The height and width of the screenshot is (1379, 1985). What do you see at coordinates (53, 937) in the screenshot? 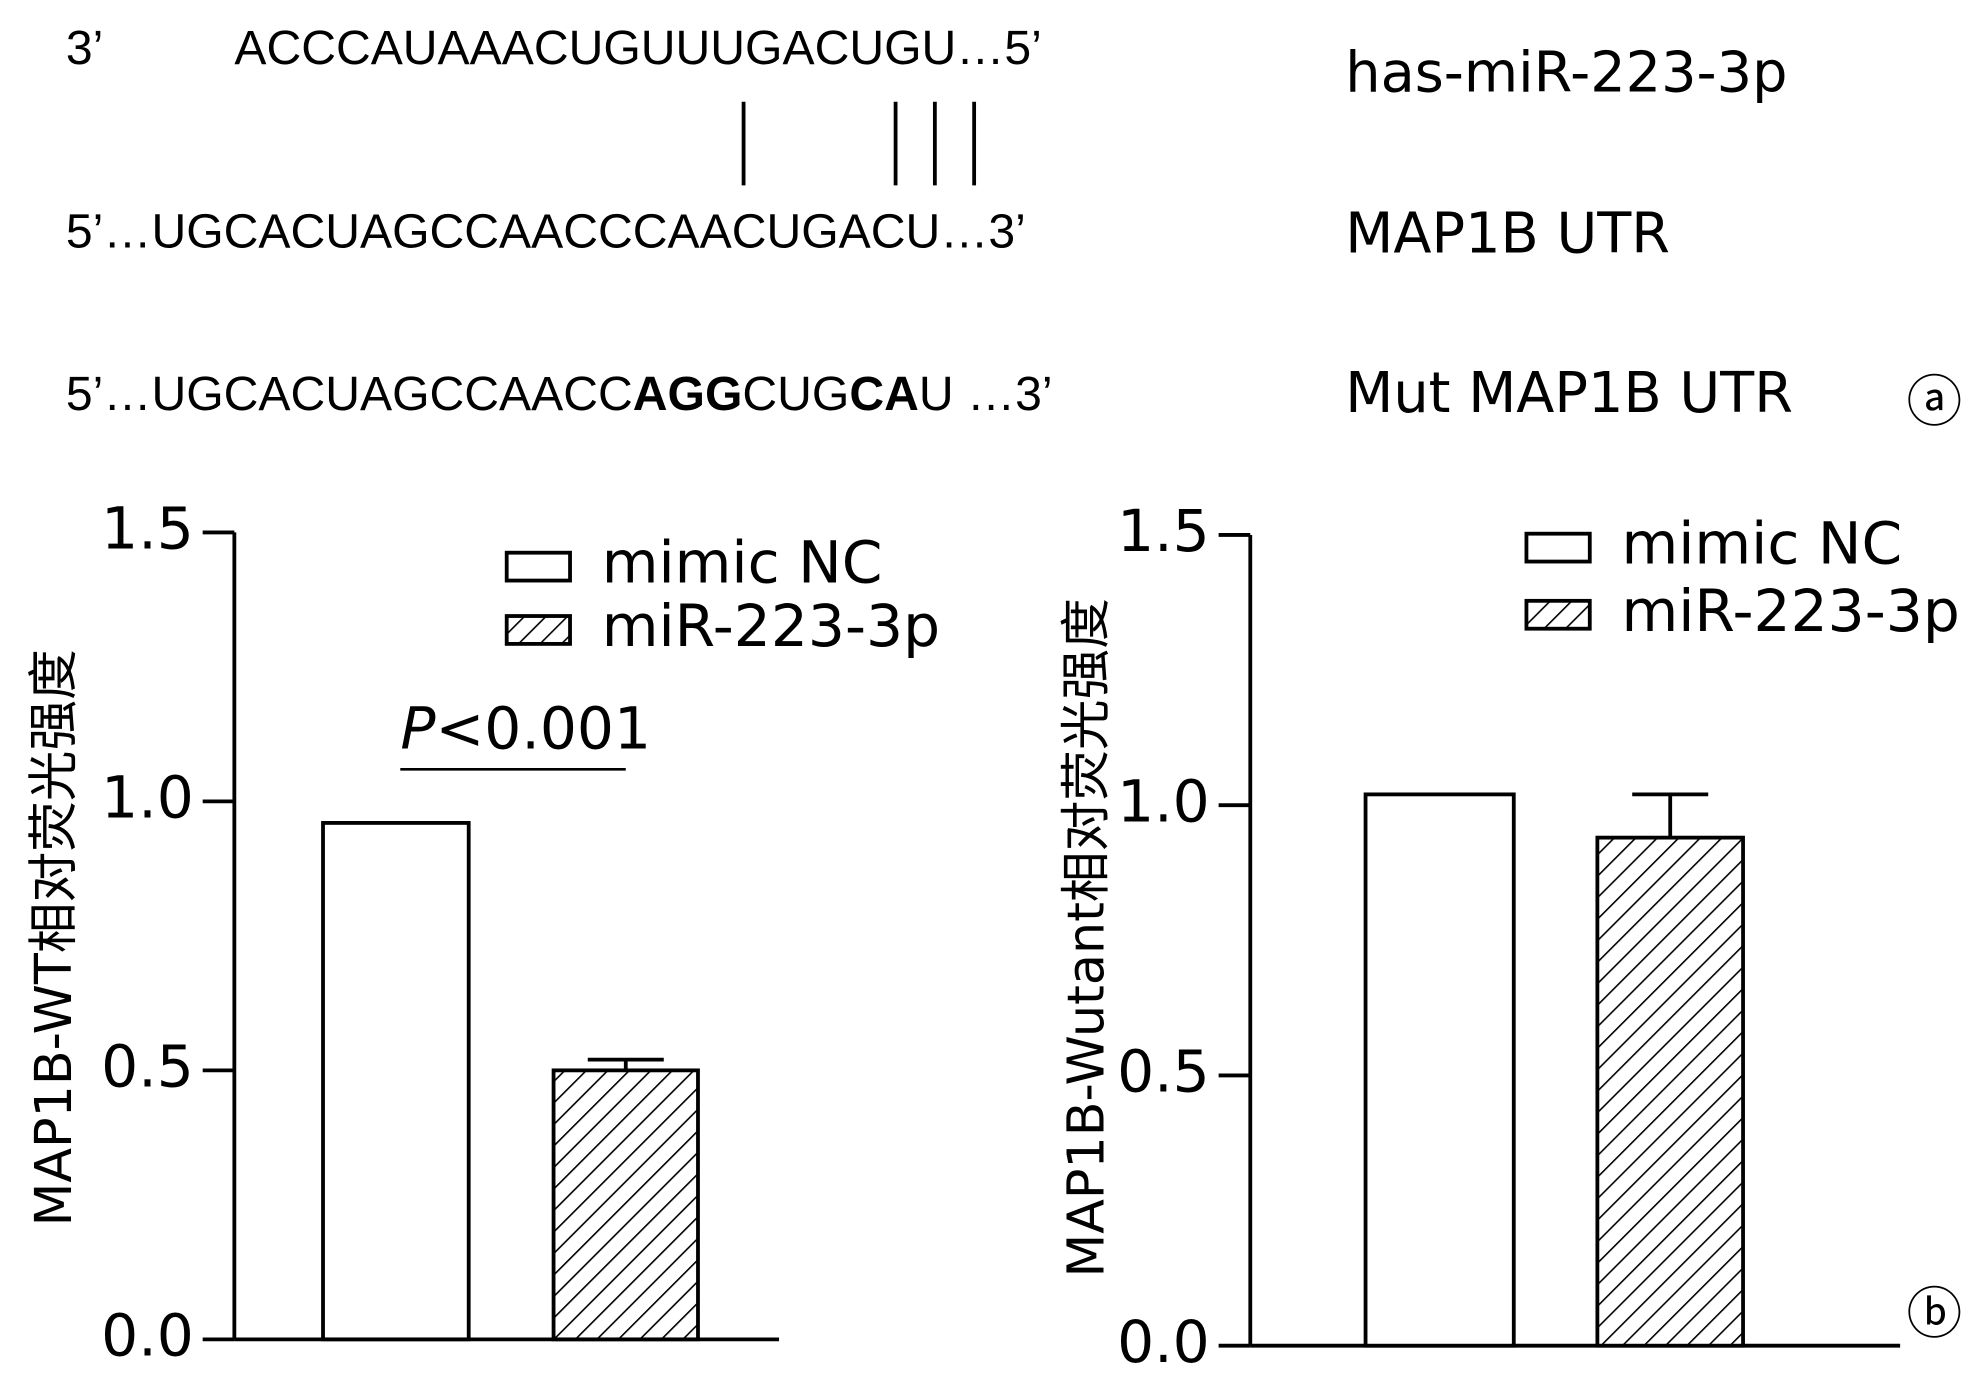
I see `y-axis-label: MAP1B-WT相对荧光强度` at bounding box center [53, 937].